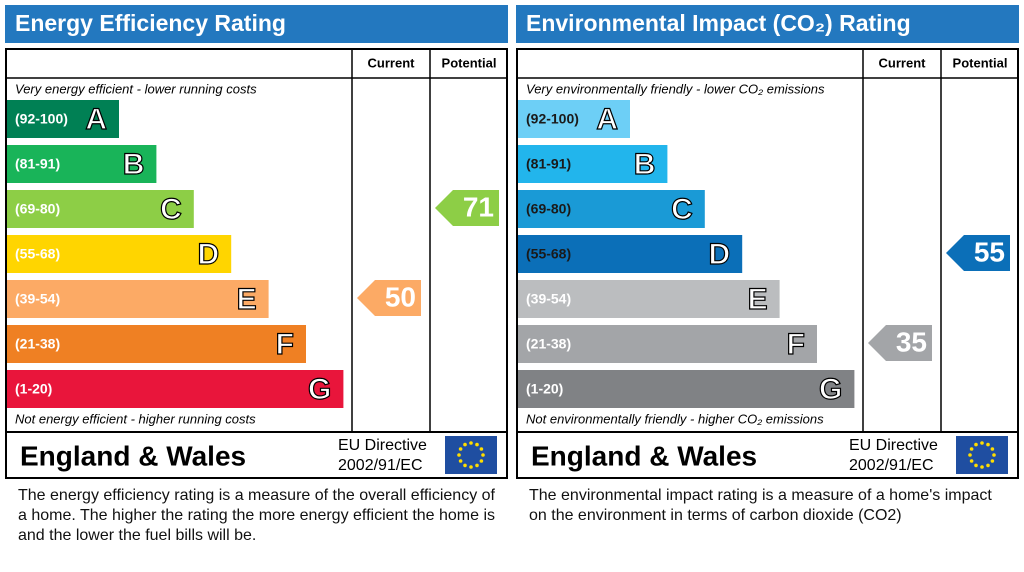  Describe the element at coordinates (989, 251) in the screenshot. I see `rating-value: 55` at that location.